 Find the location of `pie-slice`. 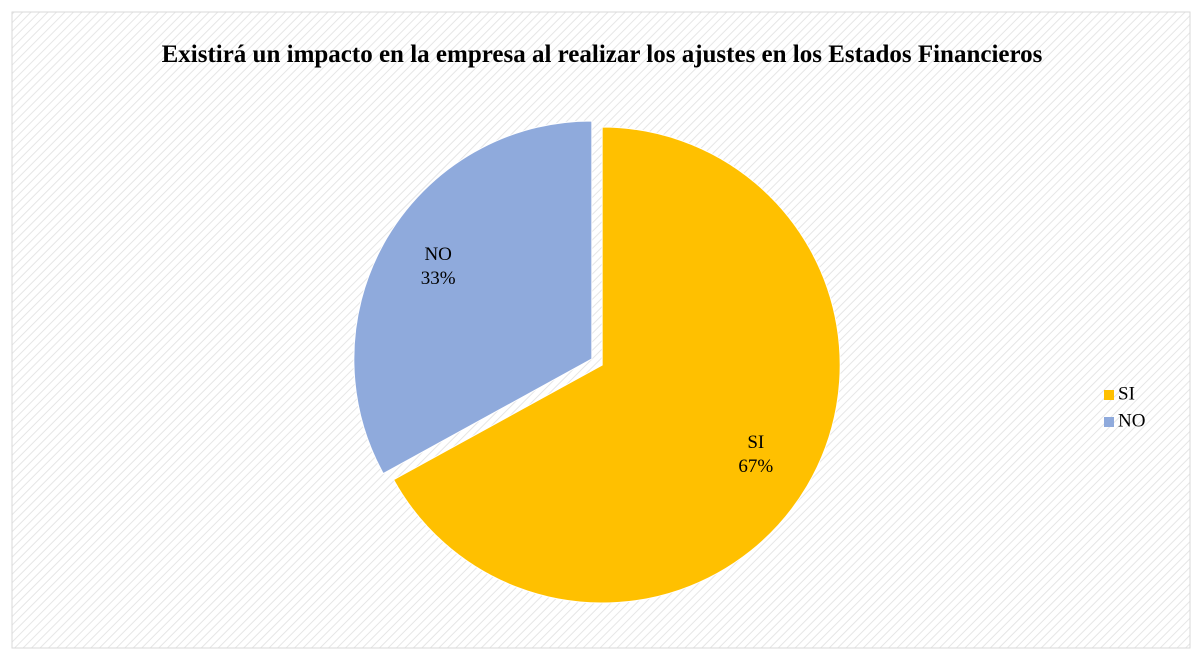

pie-slice is located at coordinates (473, 297).